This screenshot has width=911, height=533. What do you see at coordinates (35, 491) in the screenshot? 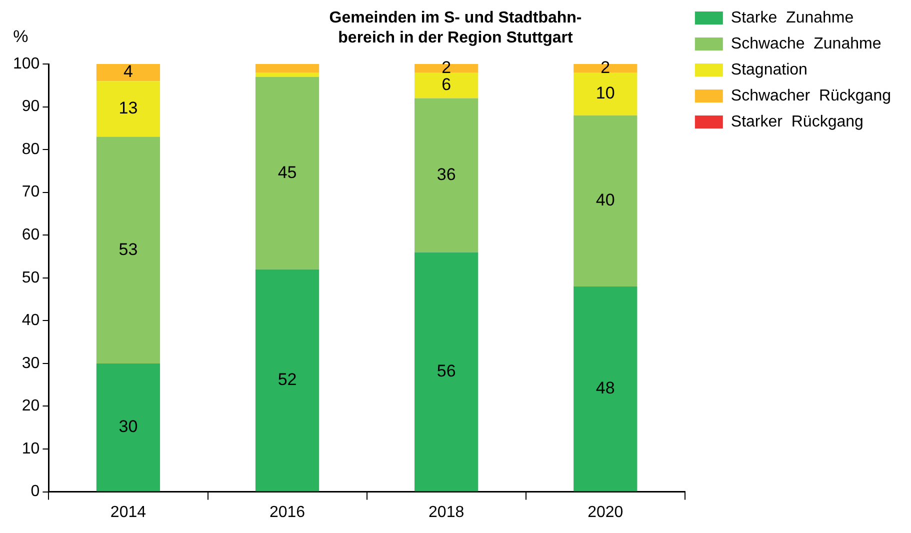
I see `y-tick-label: 0` at bounding box center [35, 491].